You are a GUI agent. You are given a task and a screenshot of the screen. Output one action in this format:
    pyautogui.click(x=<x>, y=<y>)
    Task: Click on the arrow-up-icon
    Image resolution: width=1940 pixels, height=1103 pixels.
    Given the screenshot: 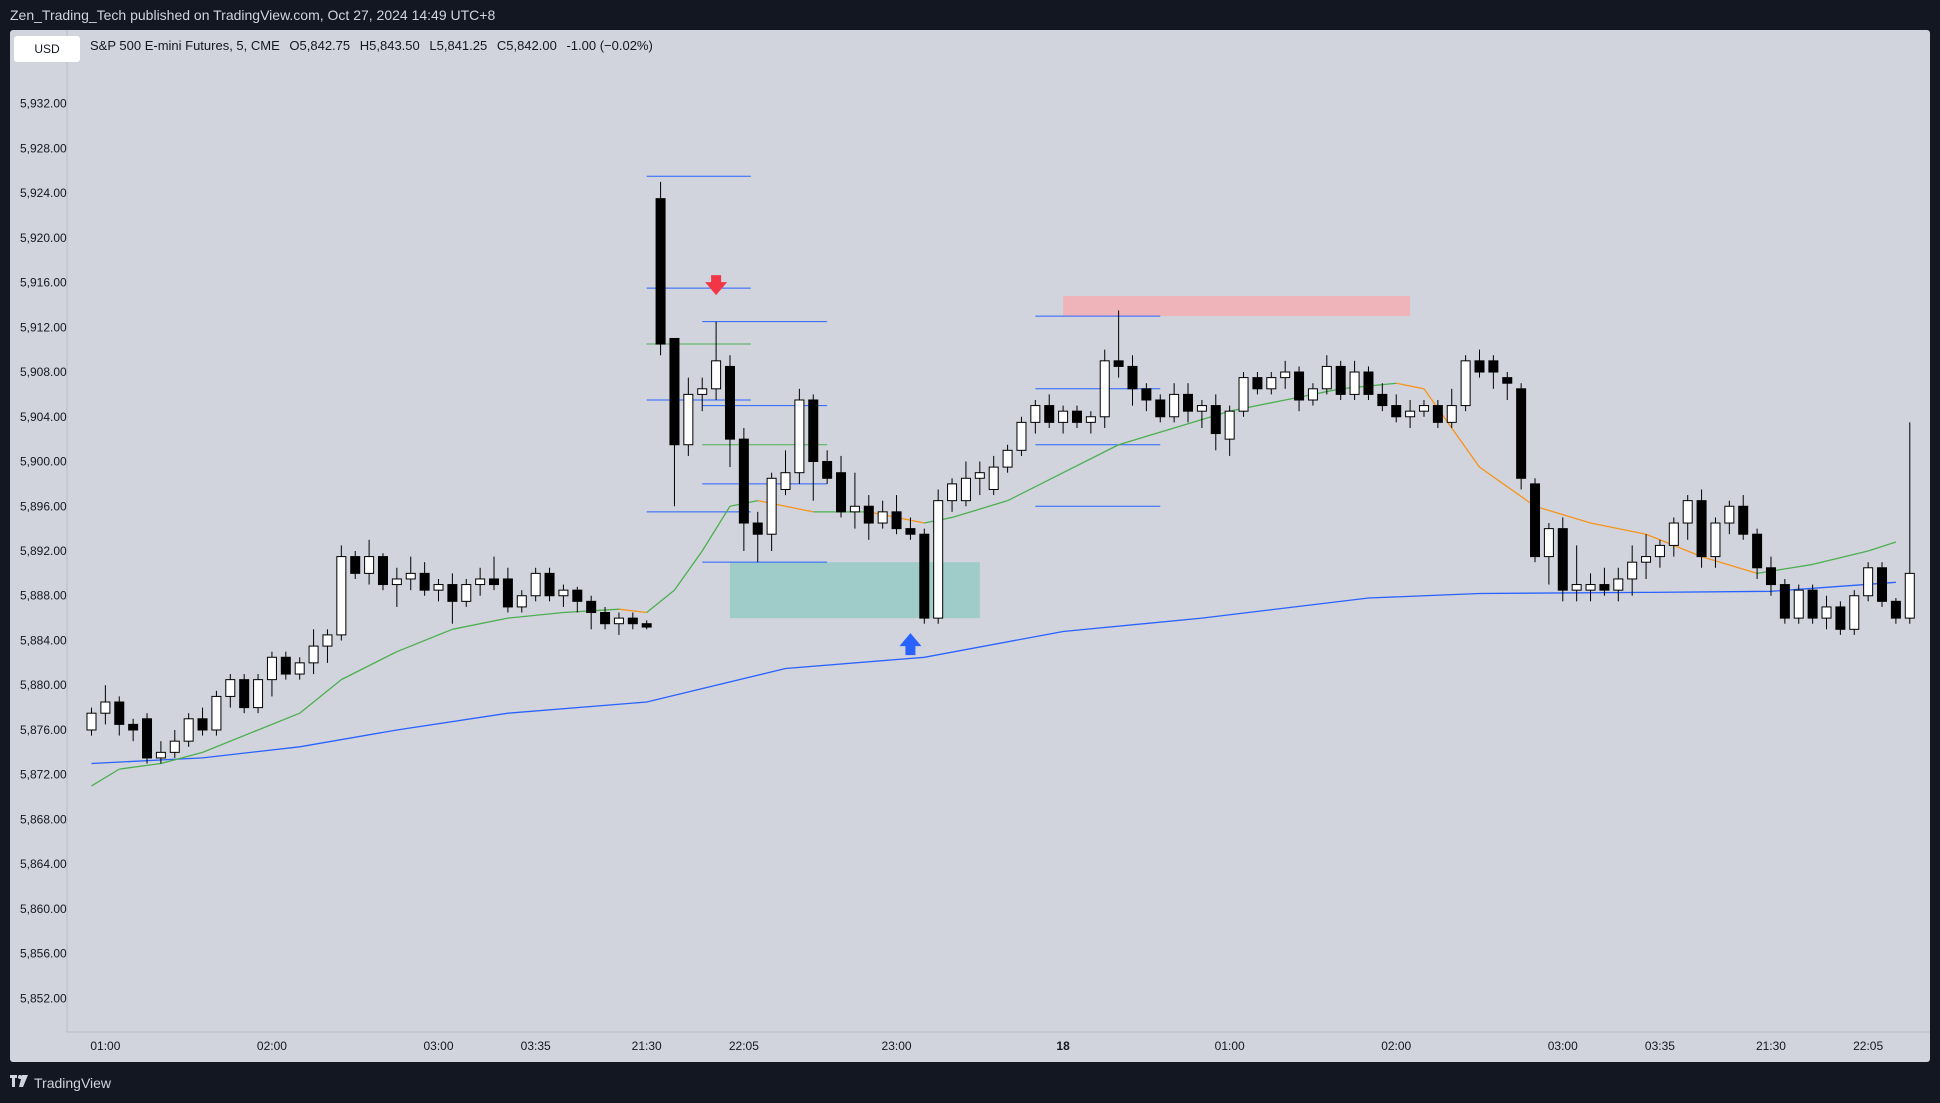 What is the action you would take?
    pyautogui.click(x=910, y=644)
    